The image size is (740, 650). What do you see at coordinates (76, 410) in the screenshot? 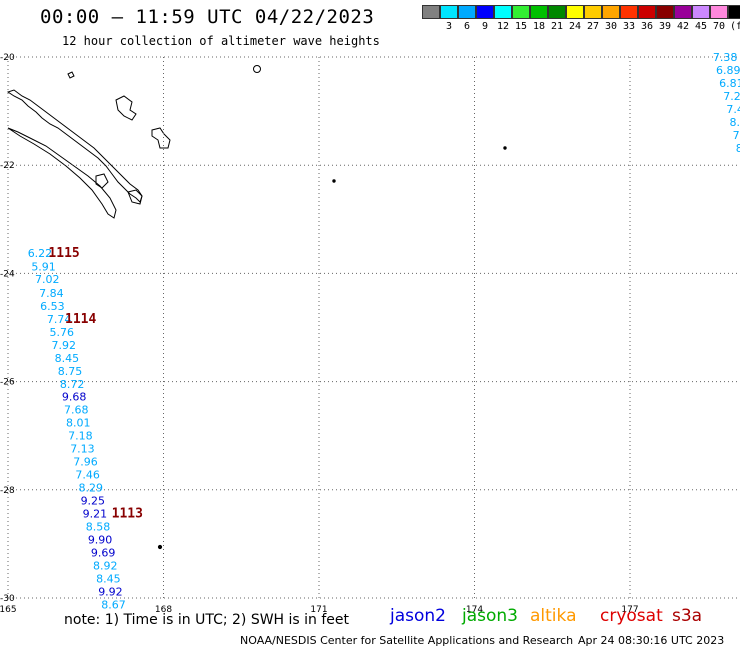
I see `wave-height-value: 7.68` at bounding box center [76, 410].